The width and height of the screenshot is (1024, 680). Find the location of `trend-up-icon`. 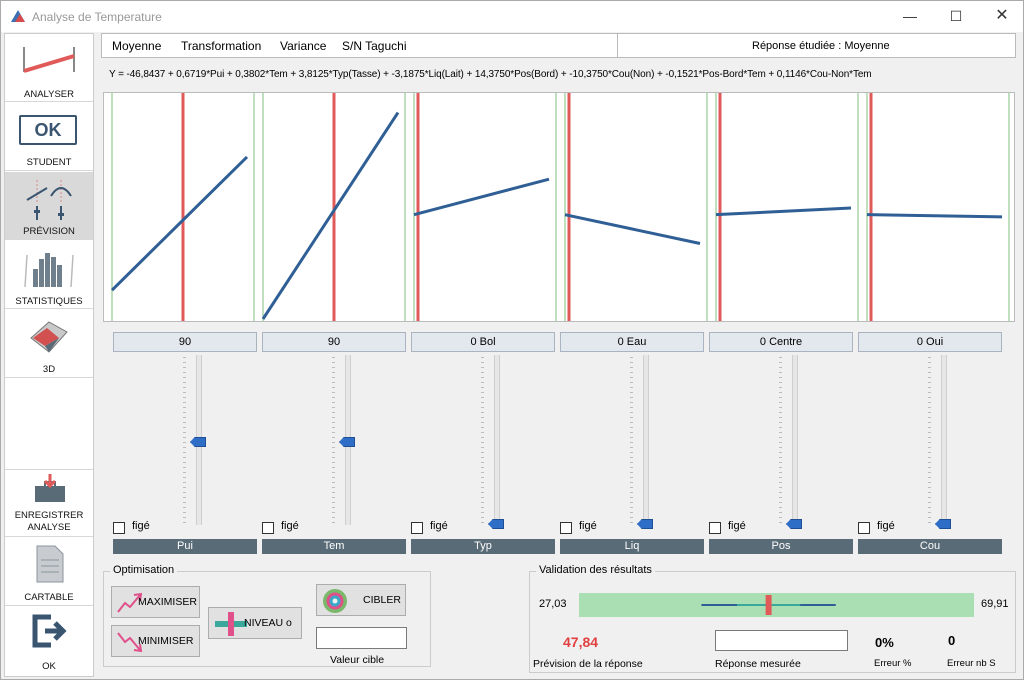

trend-up-icon is located at coordinates (130, 602).